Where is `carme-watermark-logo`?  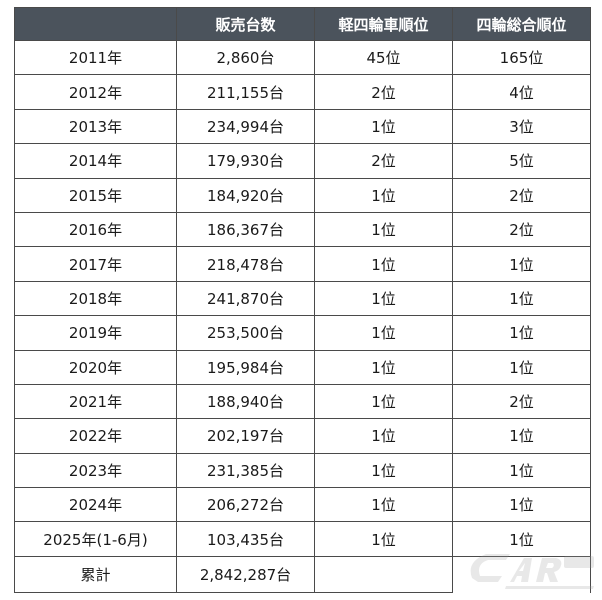
carme-watermark-logo is located at coordinates (532, 571).